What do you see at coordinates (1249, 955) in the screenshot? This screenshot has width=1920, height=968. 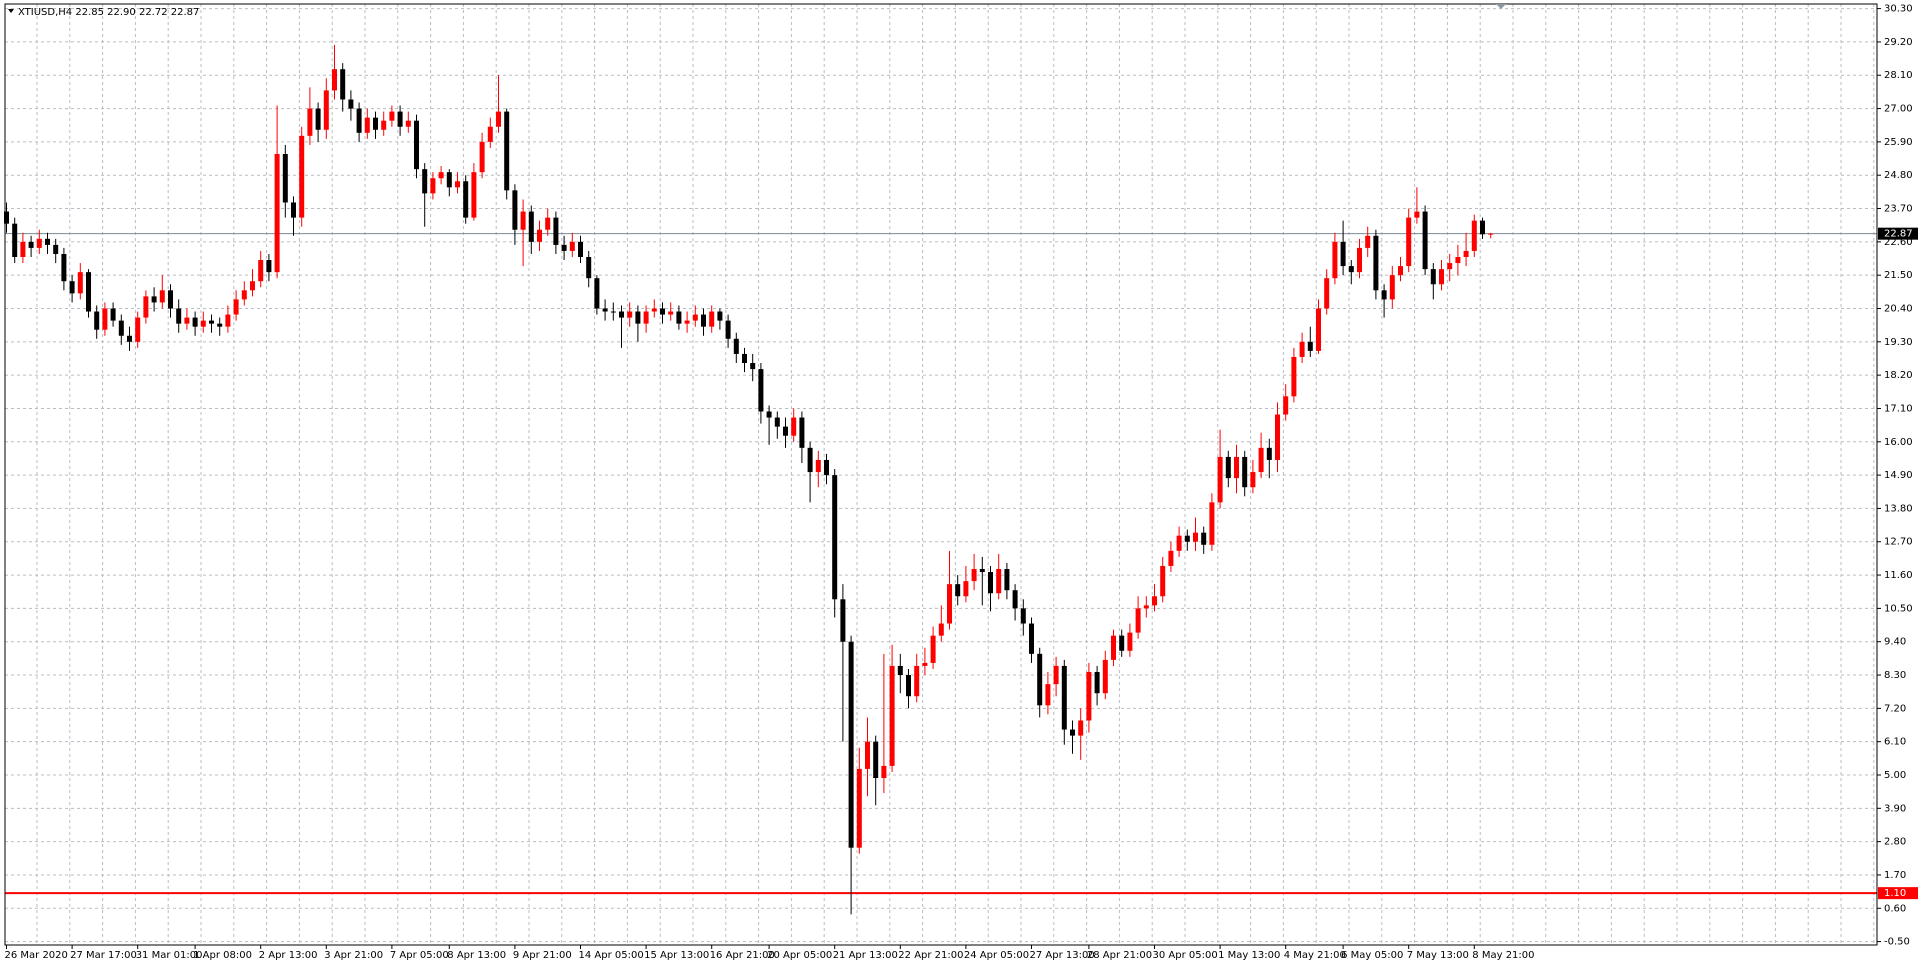 I see `x-tick-label: 1 May 13:00` at bounding box center [1249, 955].